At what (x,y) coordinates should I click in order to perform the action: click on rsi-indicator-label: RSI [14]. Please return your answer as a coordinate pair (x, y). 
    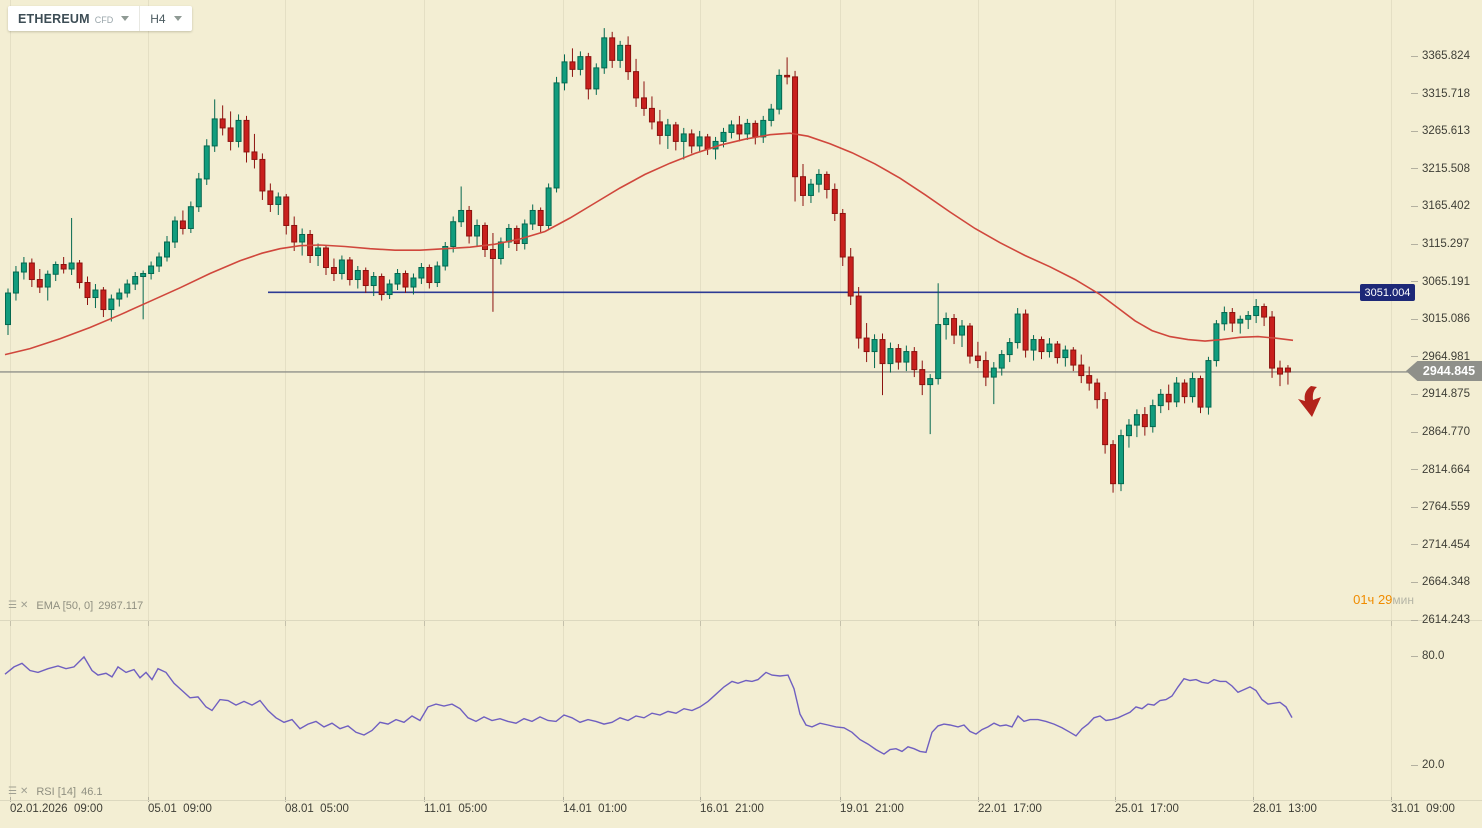
    Looking at the image, I should click on (56, 792).